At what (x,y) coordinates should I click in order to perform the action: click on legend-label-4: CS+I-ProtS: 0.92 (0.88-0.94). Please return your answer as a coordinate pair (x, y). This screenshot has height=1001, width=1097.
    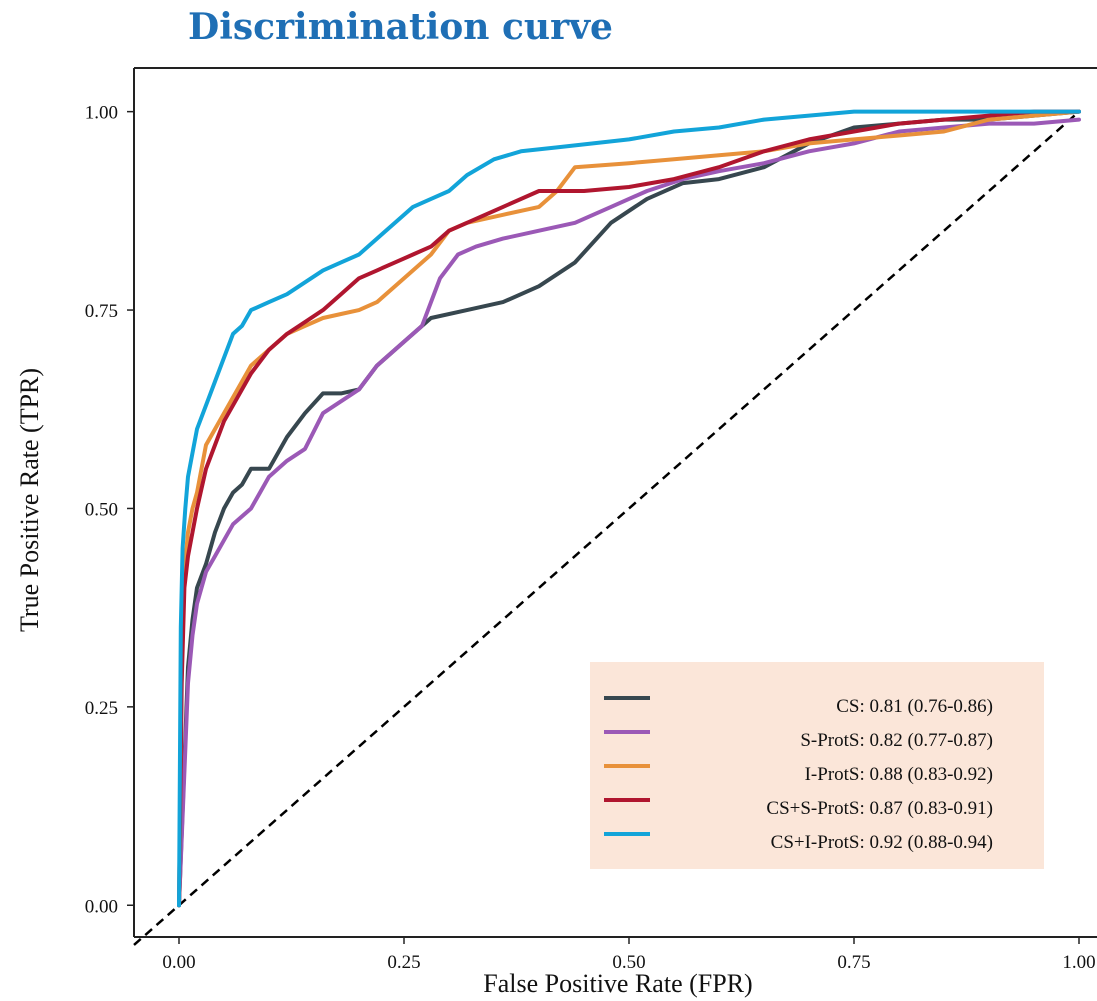
    Looking at the image, I should click on (882, 842).